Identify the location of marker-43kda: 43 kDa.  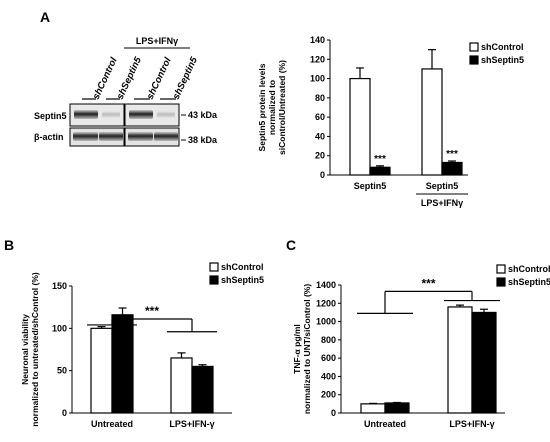
(203, 115).